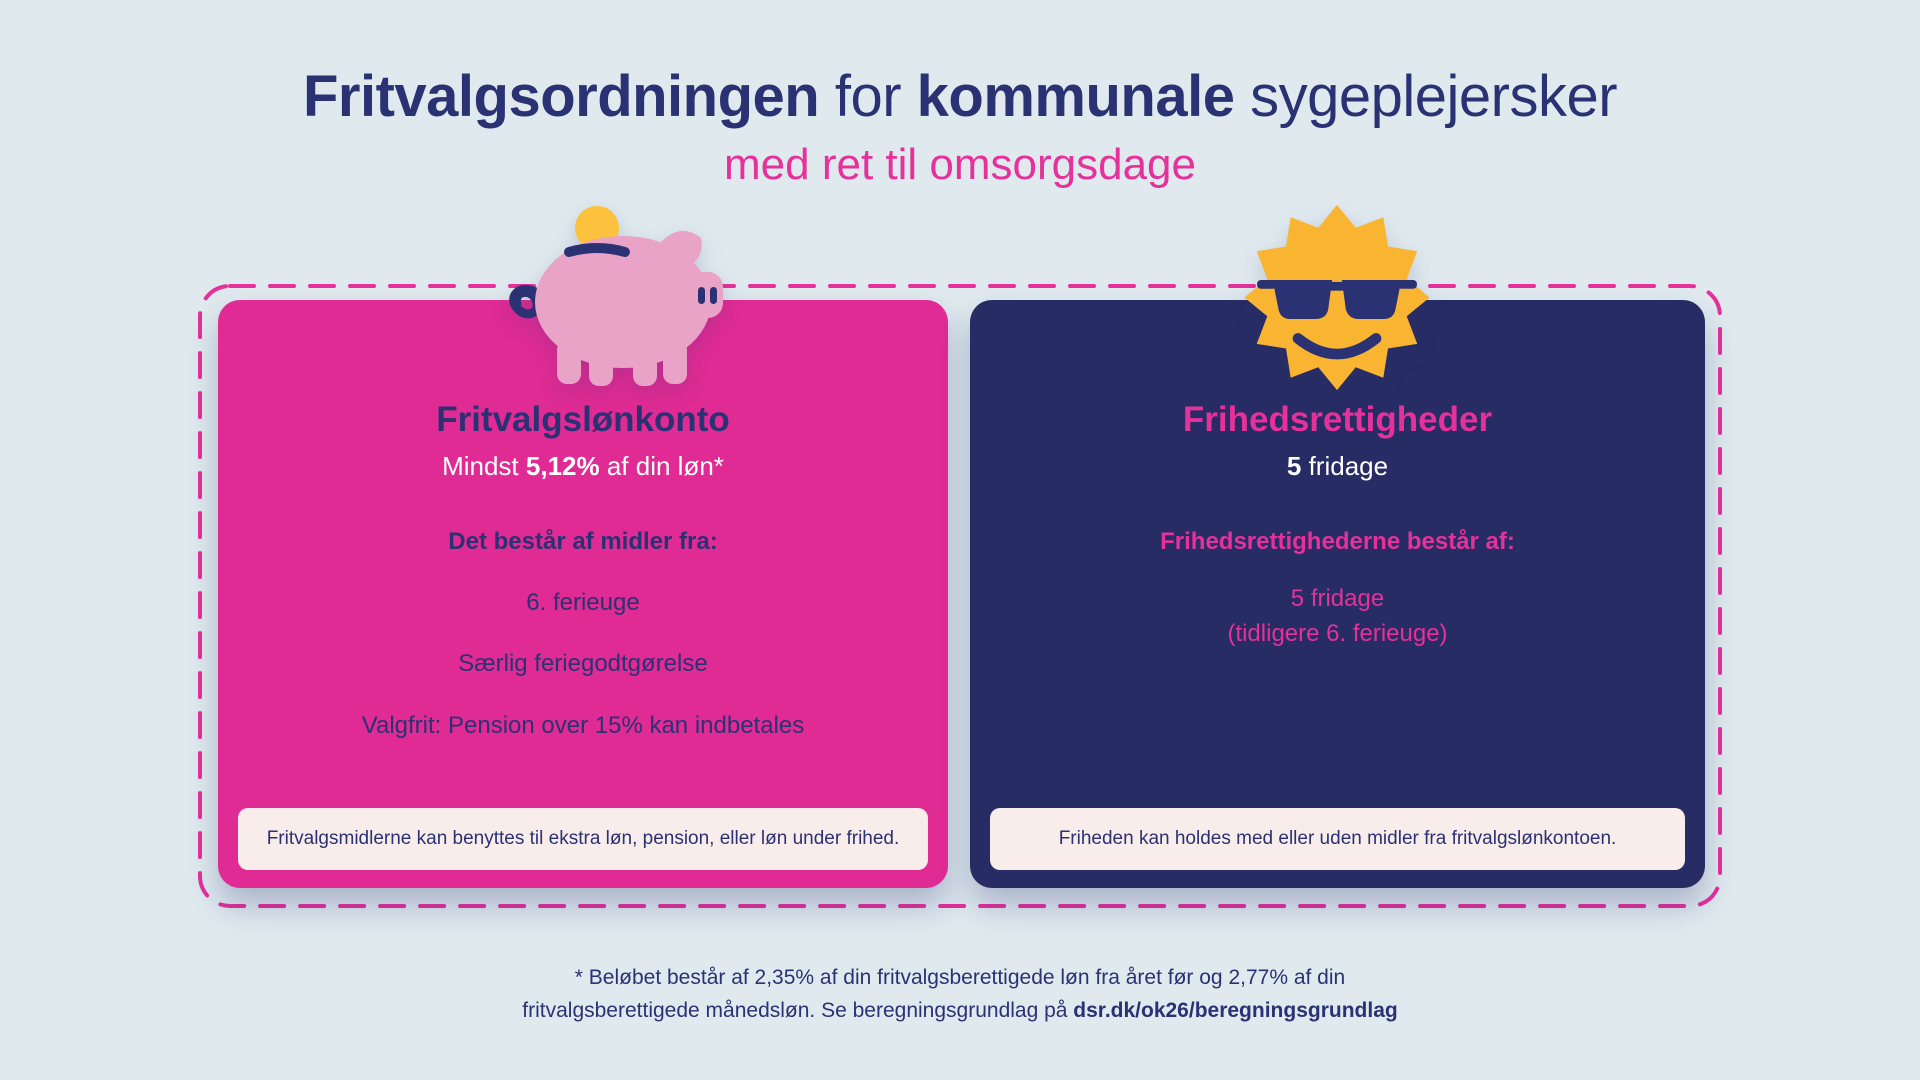 This screenshot has width=1920, height=1080. Describe the element at coordinates (583, 603) in the screenshot. I see `list-item: 6. ferieuge` at that location.